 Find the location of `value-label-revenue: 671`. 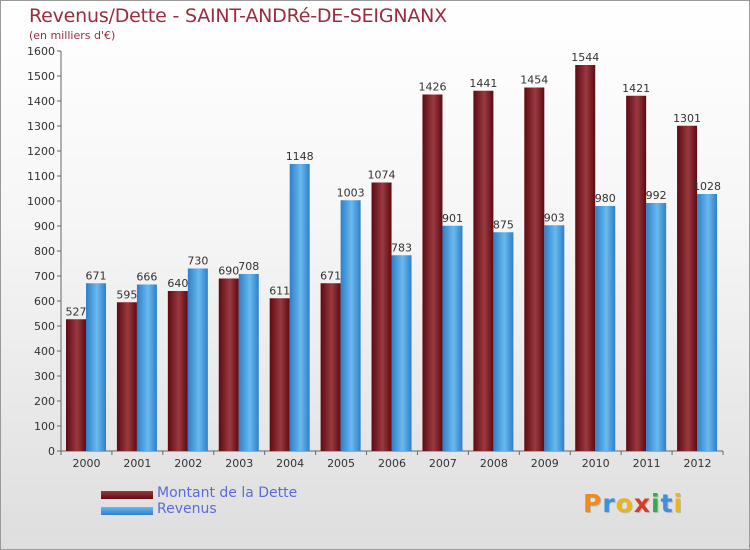

value-label-revenue: 671 is located at coordinates (96, 275).